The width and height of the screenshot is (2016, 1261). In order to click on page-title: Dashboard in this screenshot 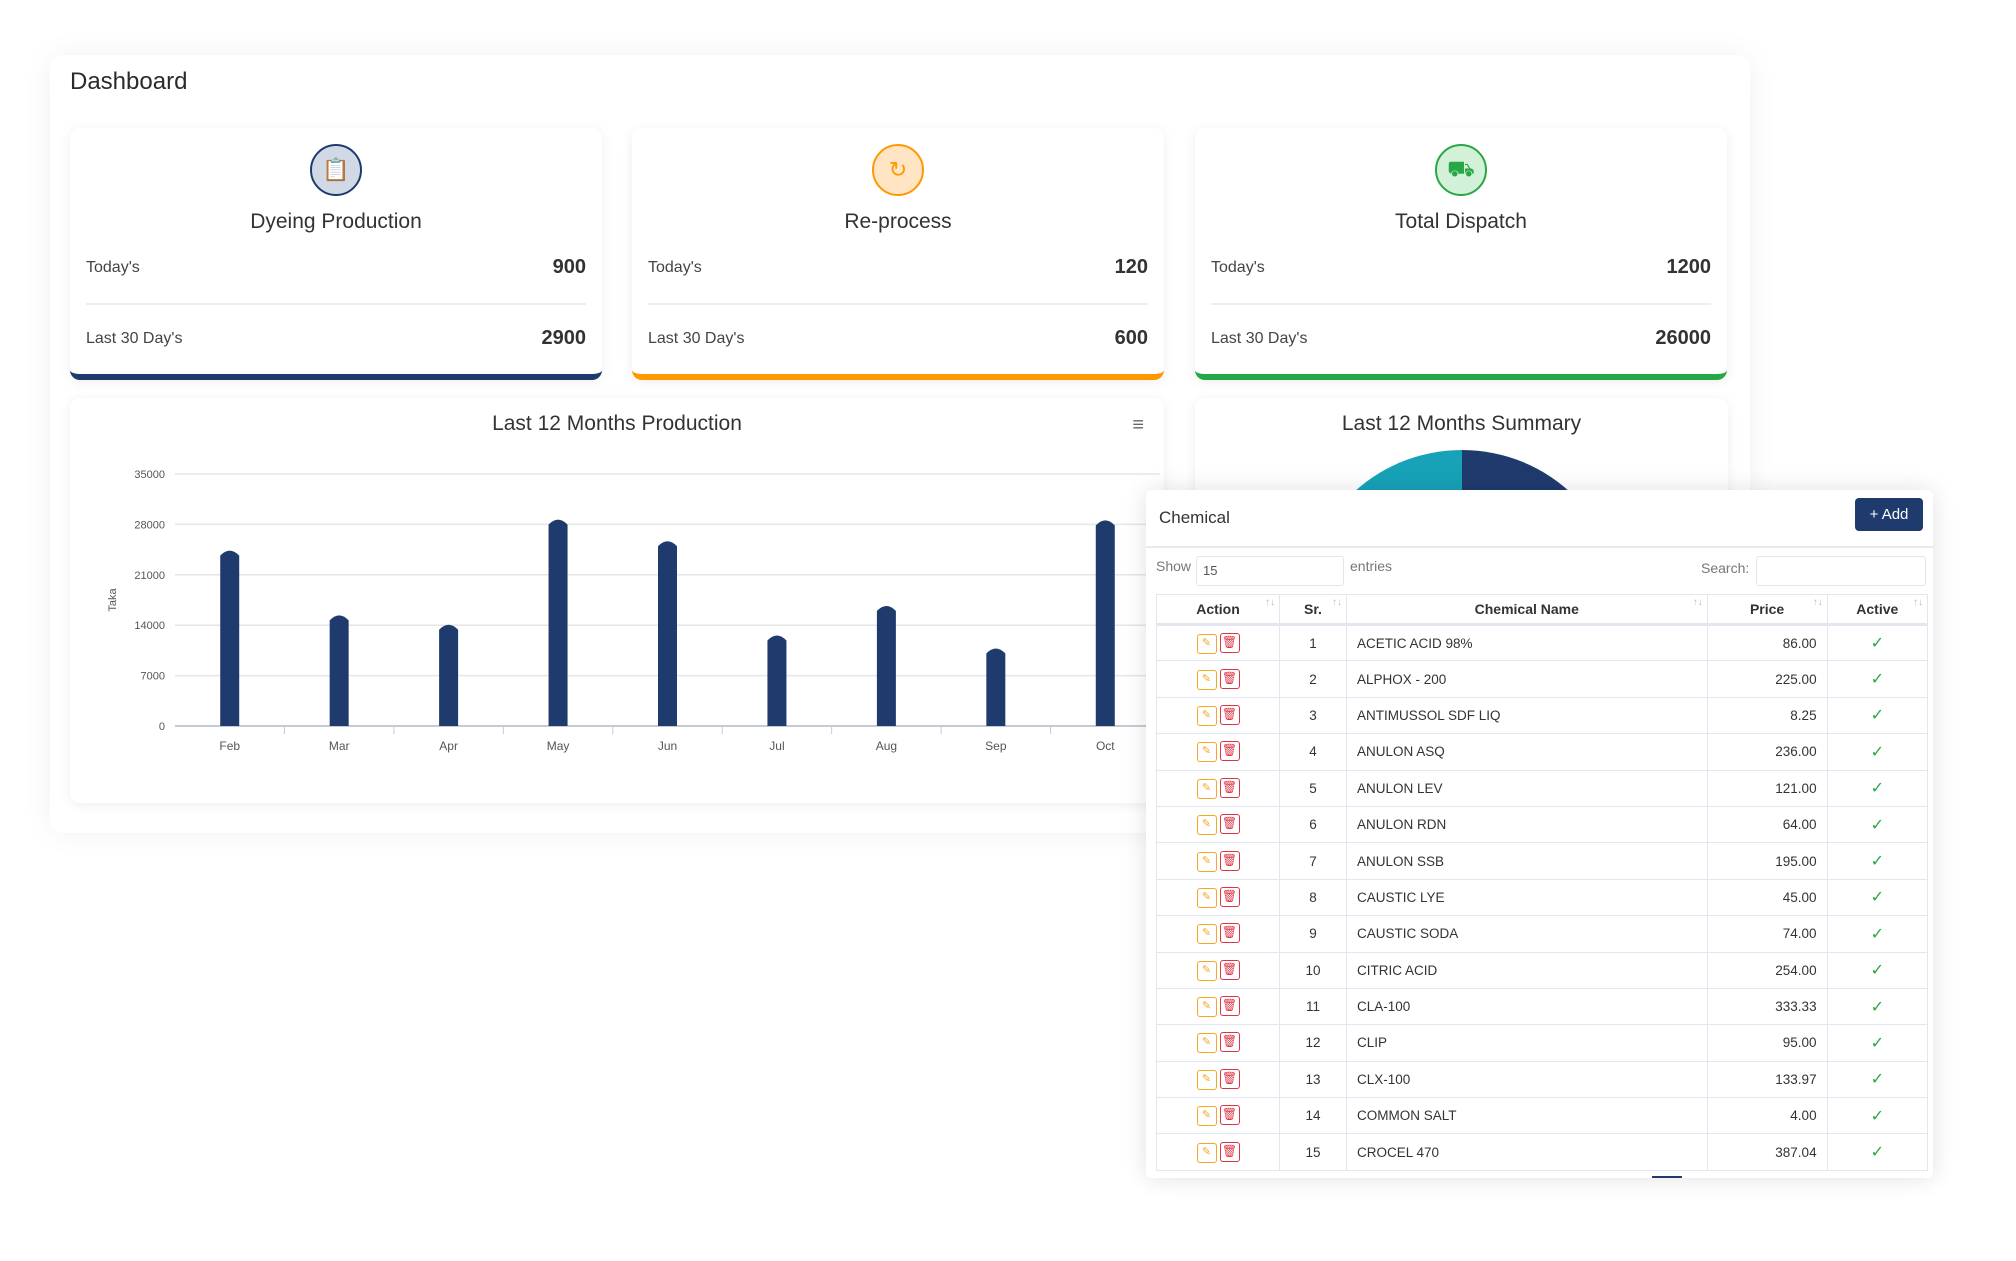, I will do `click(129, 81)`.